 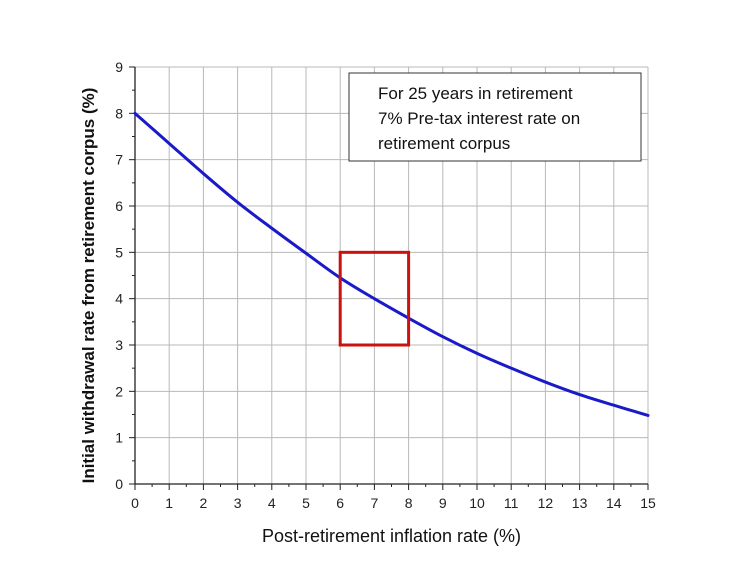 What do you see at coordinates (391, 536) in the screenshot?
I see `x-axis-title: Post-retirement inflation rate (%)` at bounding box center [391, 536].